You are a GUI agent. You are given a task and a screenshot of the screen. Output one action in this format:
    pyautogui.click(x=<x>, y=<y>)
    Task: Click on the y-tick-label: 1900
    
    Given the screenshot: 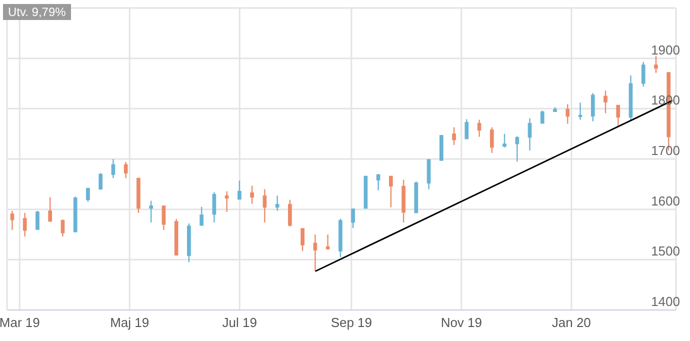 What is the action you would take?
    pyautogui.click(x=665, y=50)
    